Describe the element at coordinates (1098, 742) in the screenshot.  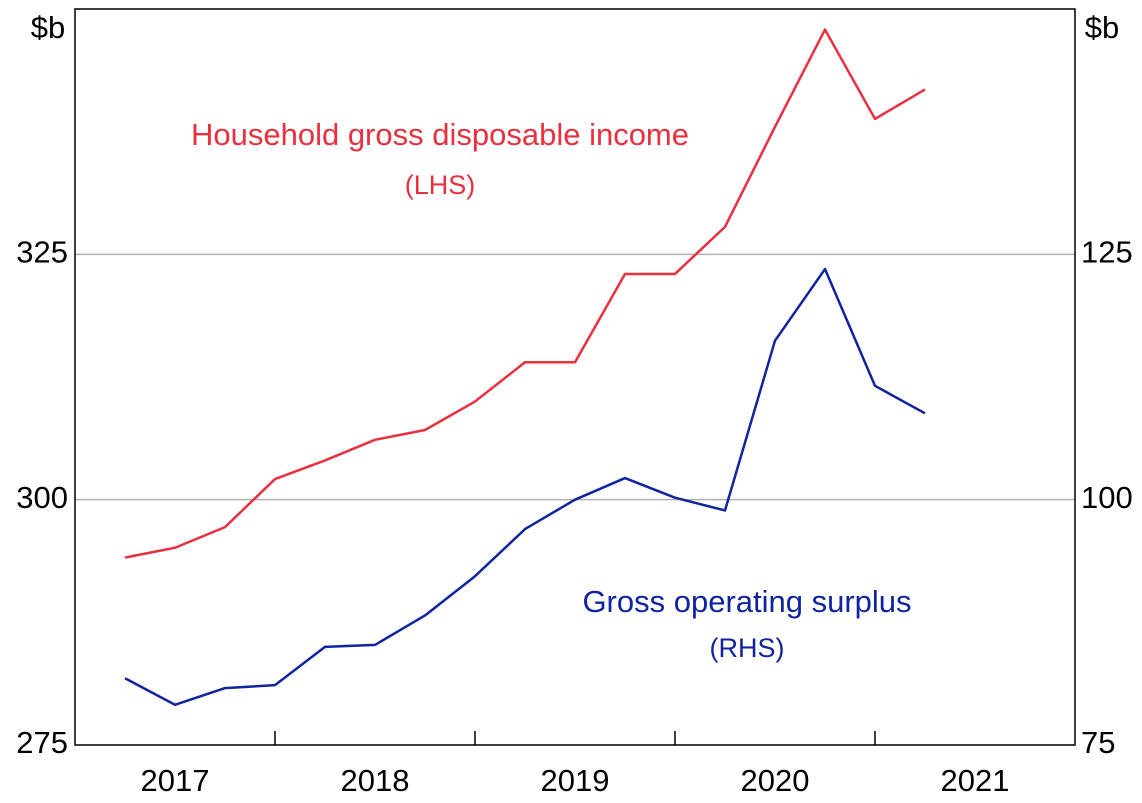
I see `y2-tick-label: 75` at that location.